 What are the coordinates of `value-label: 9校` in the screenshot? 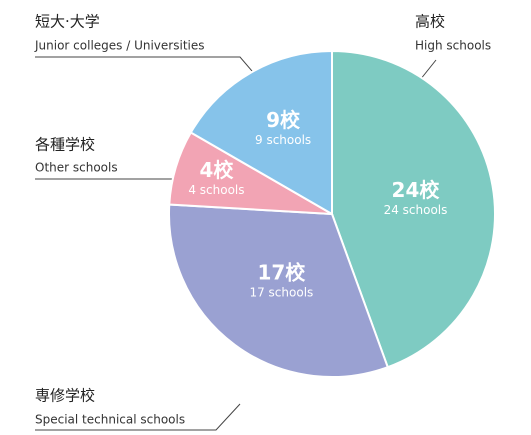 It's located at (283, 120).